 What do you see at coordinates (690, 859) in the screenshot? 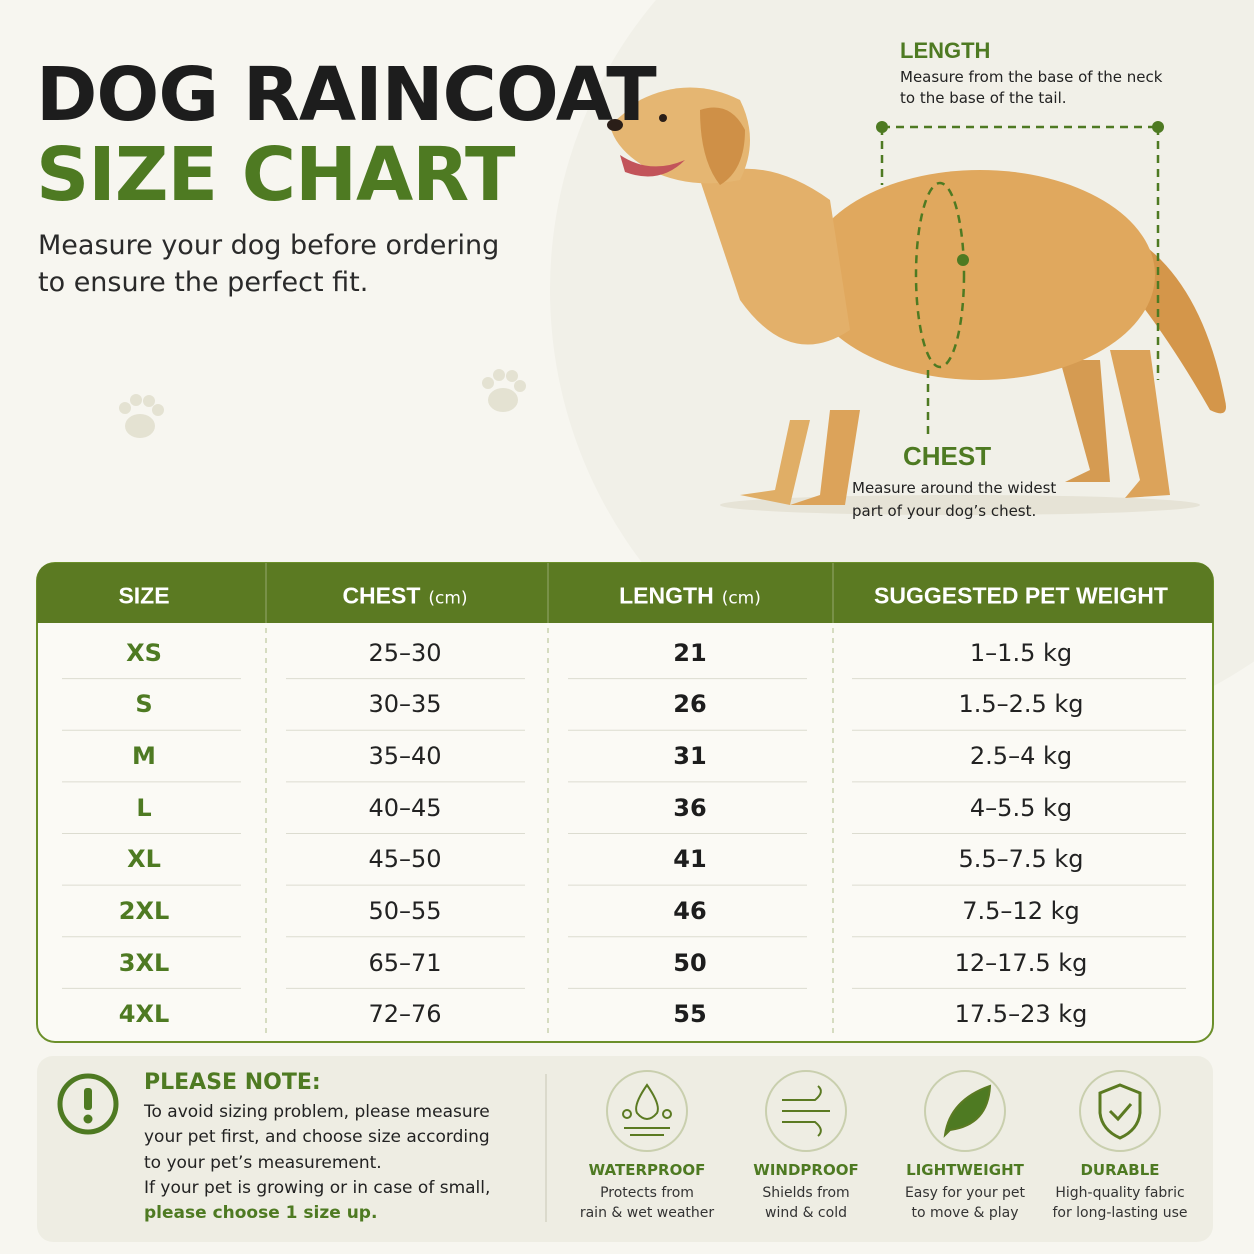
I see `table-cell: 41` at bounding box center [690, 859].